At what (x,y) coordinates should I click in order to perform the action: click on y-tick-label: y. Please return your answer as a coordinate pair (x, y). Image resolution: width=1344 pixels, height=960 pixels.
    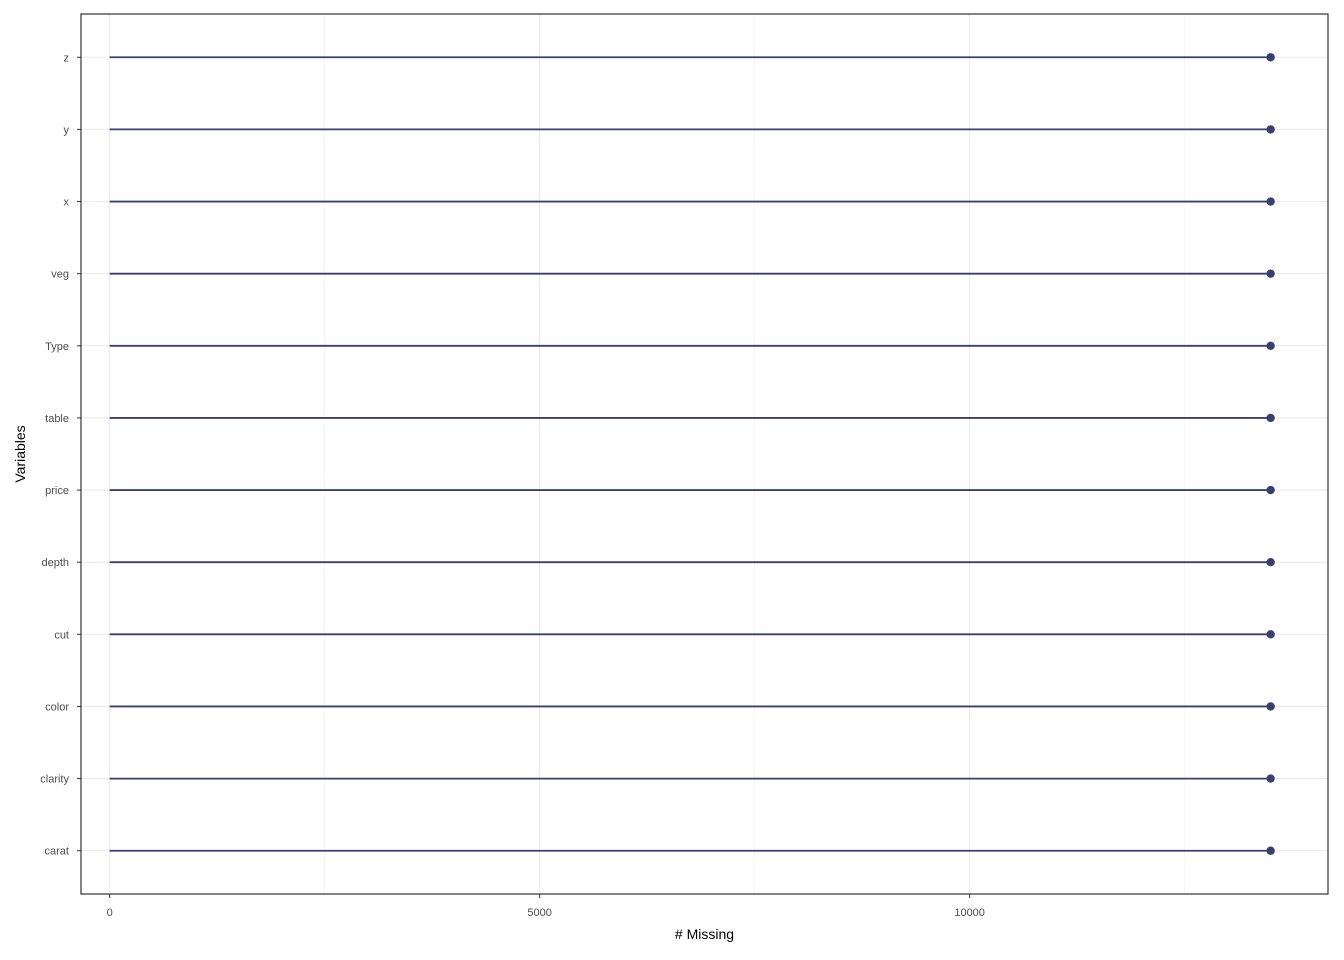
    Looking at the image, I should click on (67, 130).